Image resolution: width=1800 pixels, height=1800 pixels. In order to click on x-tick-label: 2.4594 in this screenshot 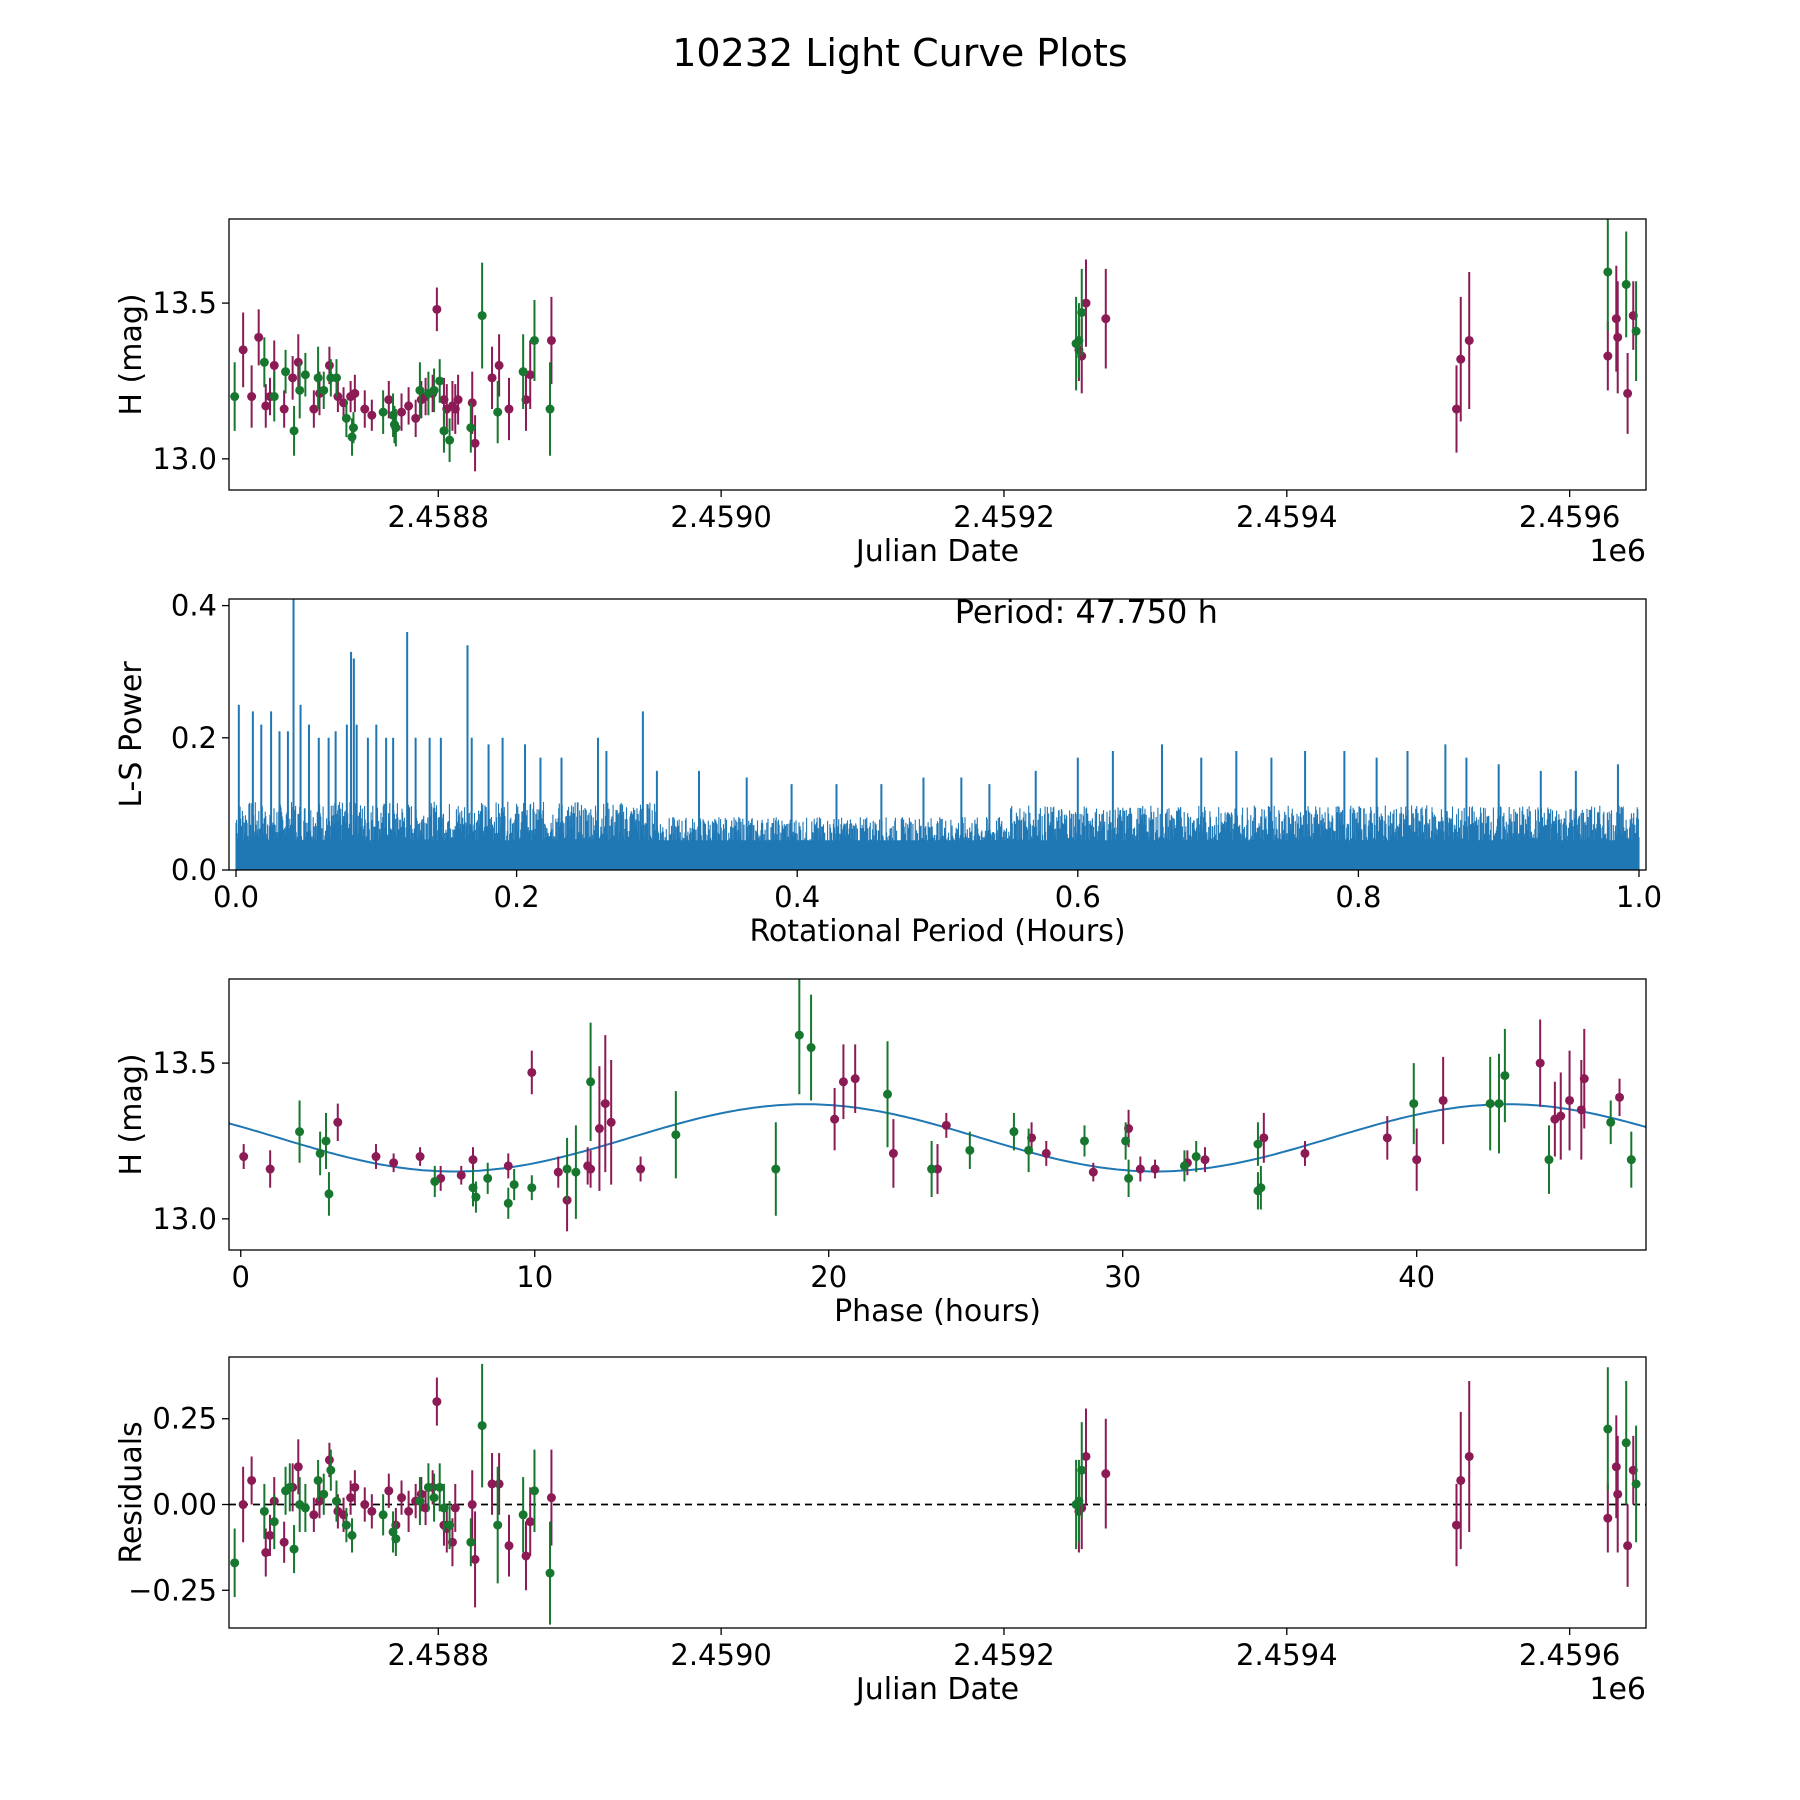, I will do `click(1286, 517)`.